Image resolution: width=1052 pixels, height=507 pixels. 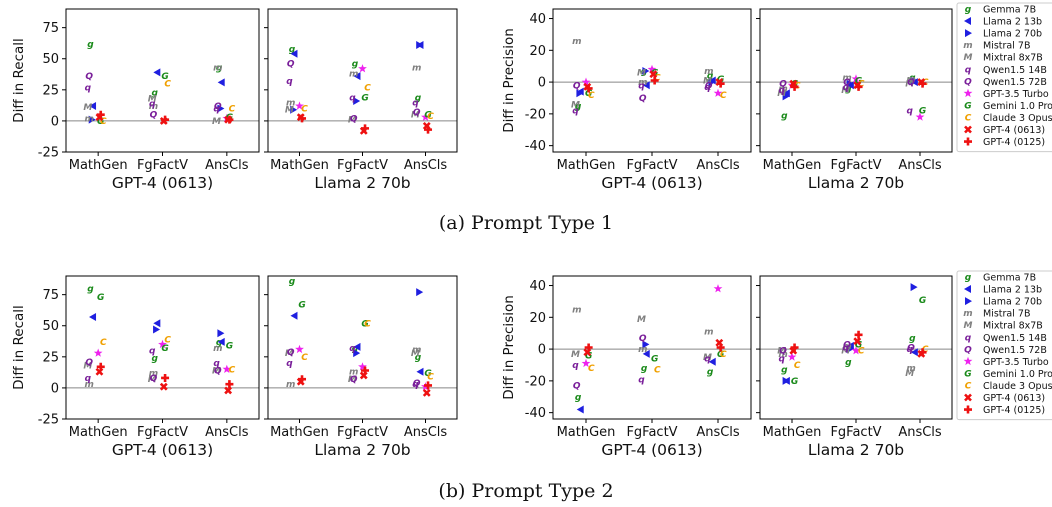 I want to click on legend-label-claude-3-opus: Claude 3 Opus, so click(x=1017, y=118).